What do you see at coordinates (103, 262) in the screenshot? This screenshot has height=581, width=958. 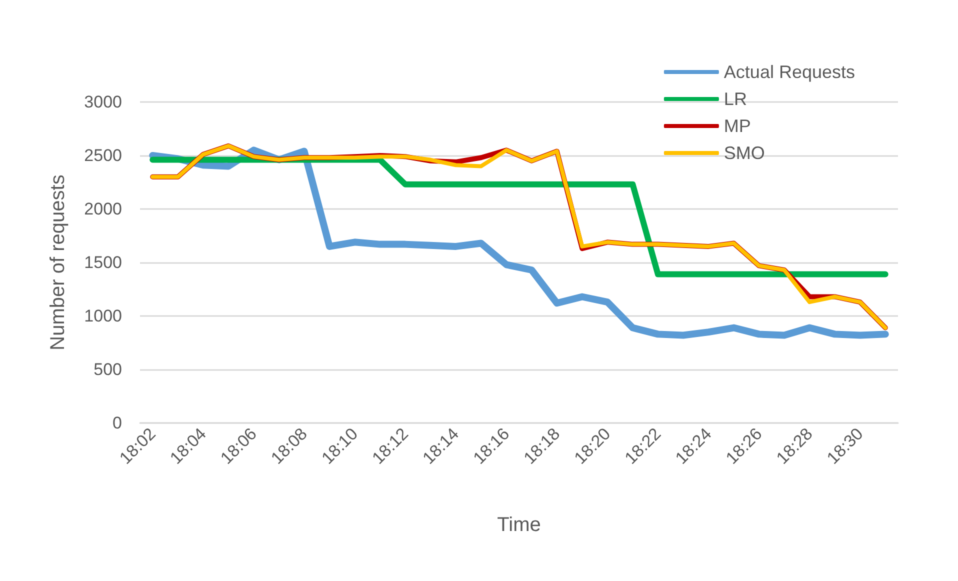 I see `y-tick-label: 1500` at bounding box center [103, 262].